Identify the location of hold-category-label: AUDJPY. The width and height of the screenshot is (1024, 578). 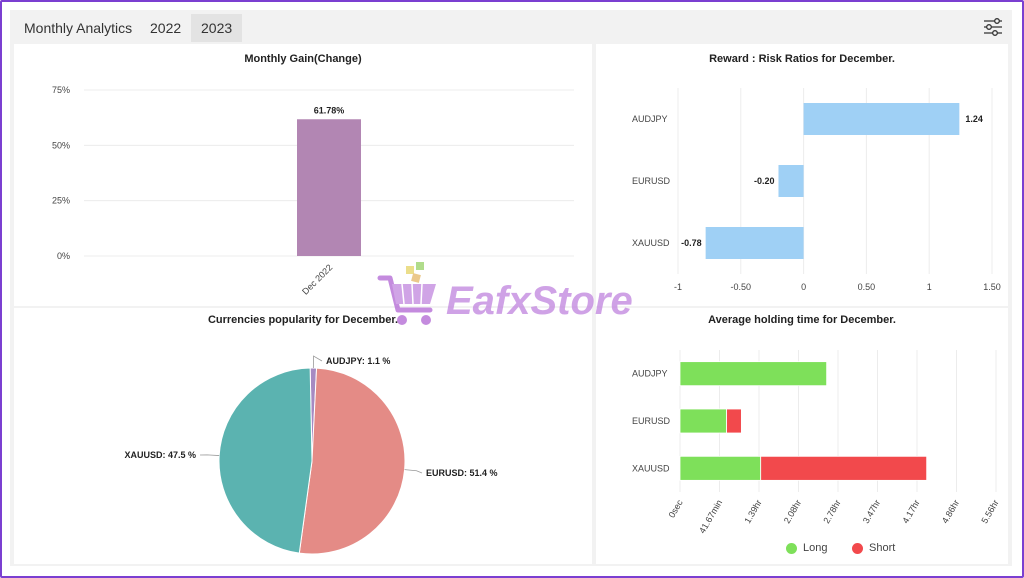
(650, 374).